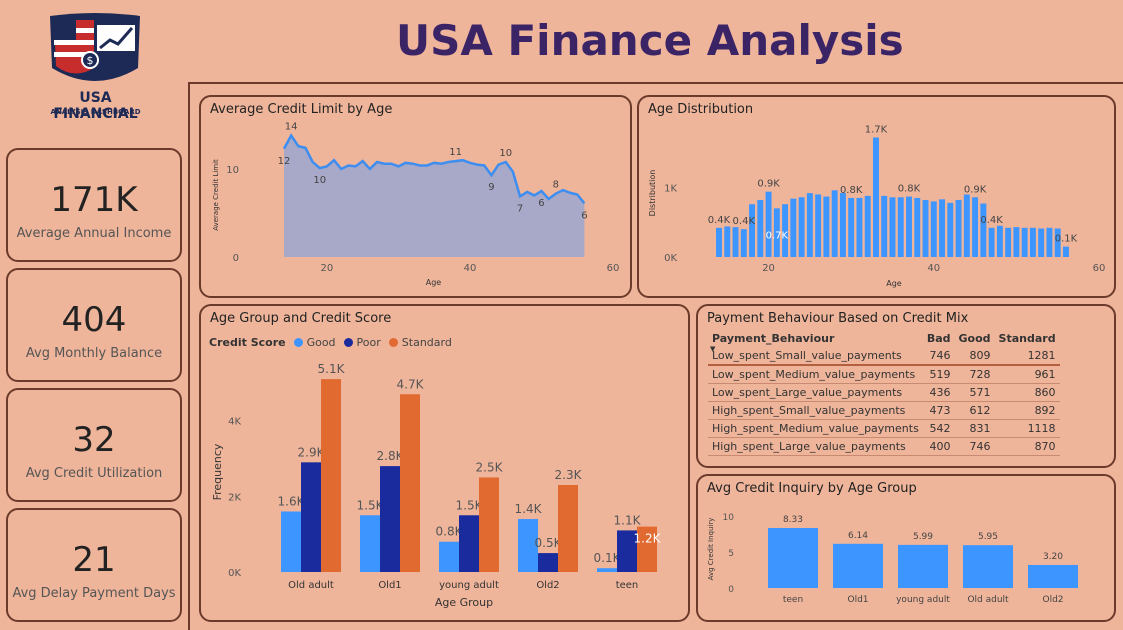 The width and height of the screenshot is (1123, 630). I want to click on legend-poor-label: Poor, so click(368, 342).